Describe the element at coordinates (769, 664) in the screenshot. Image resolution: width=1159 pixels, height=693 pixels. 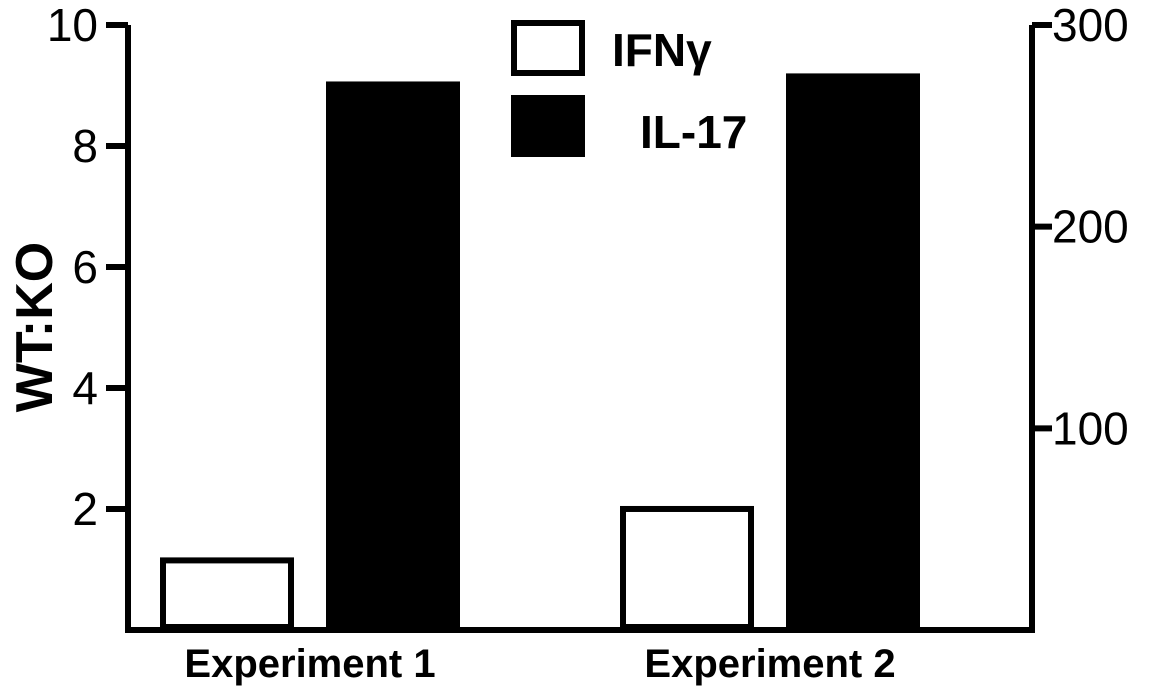
I see `x-category-label: Experiment 2` at that location.